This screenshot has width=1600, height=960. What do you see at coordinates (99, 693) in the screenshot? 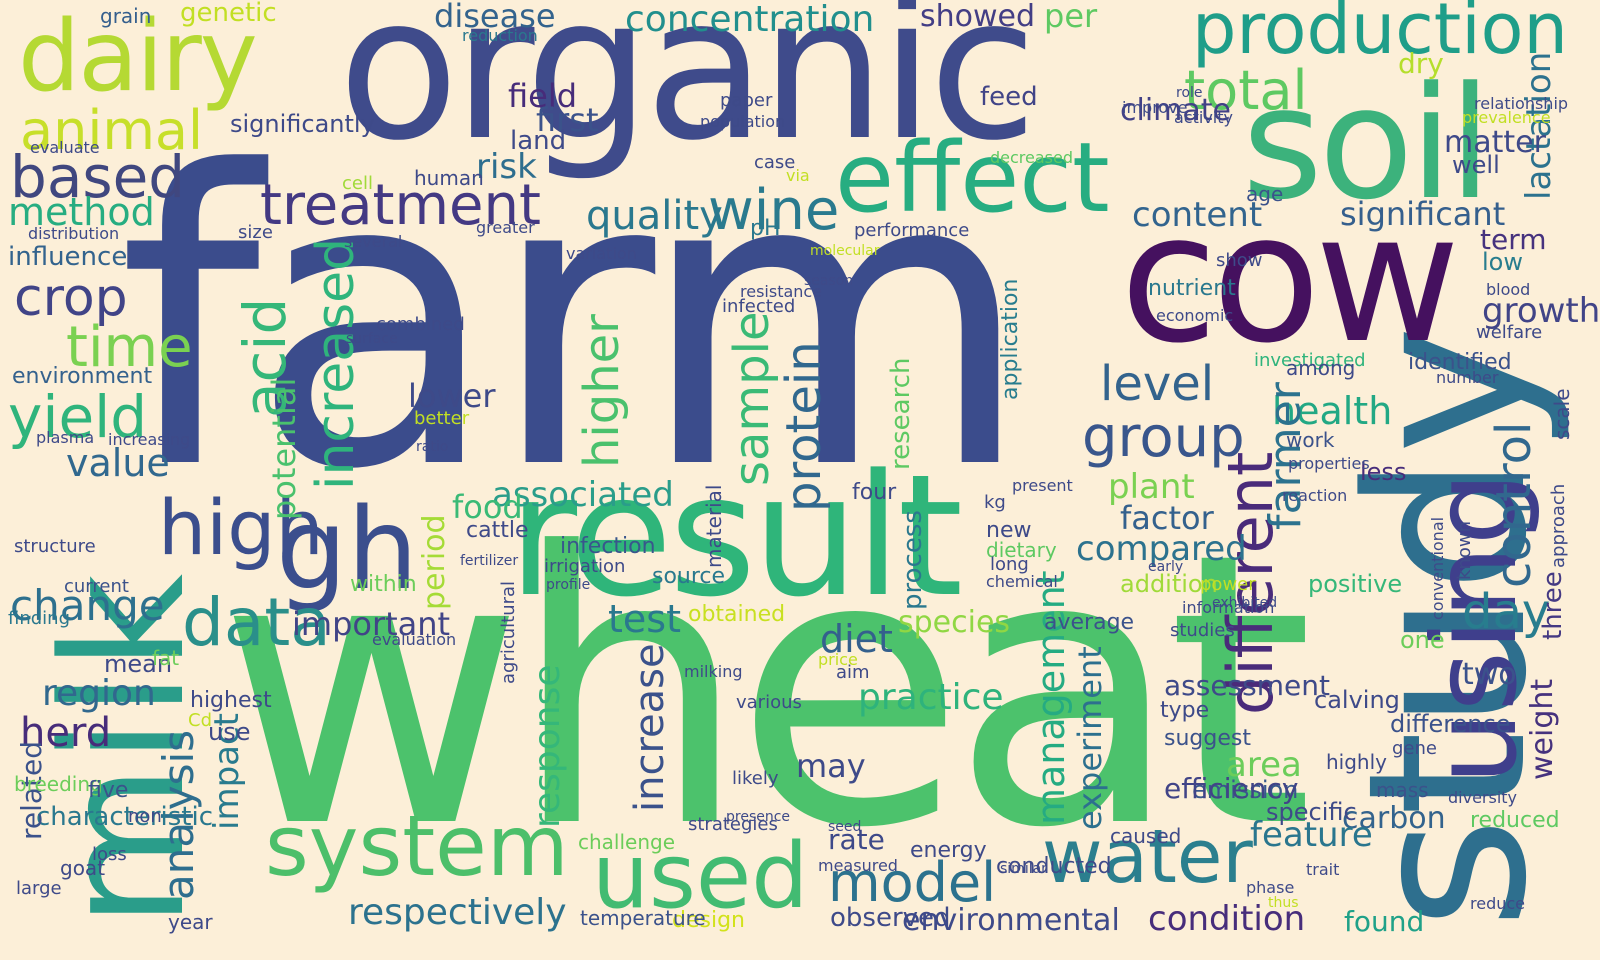
I see `word-region: region` at bounding box center [99, 693].